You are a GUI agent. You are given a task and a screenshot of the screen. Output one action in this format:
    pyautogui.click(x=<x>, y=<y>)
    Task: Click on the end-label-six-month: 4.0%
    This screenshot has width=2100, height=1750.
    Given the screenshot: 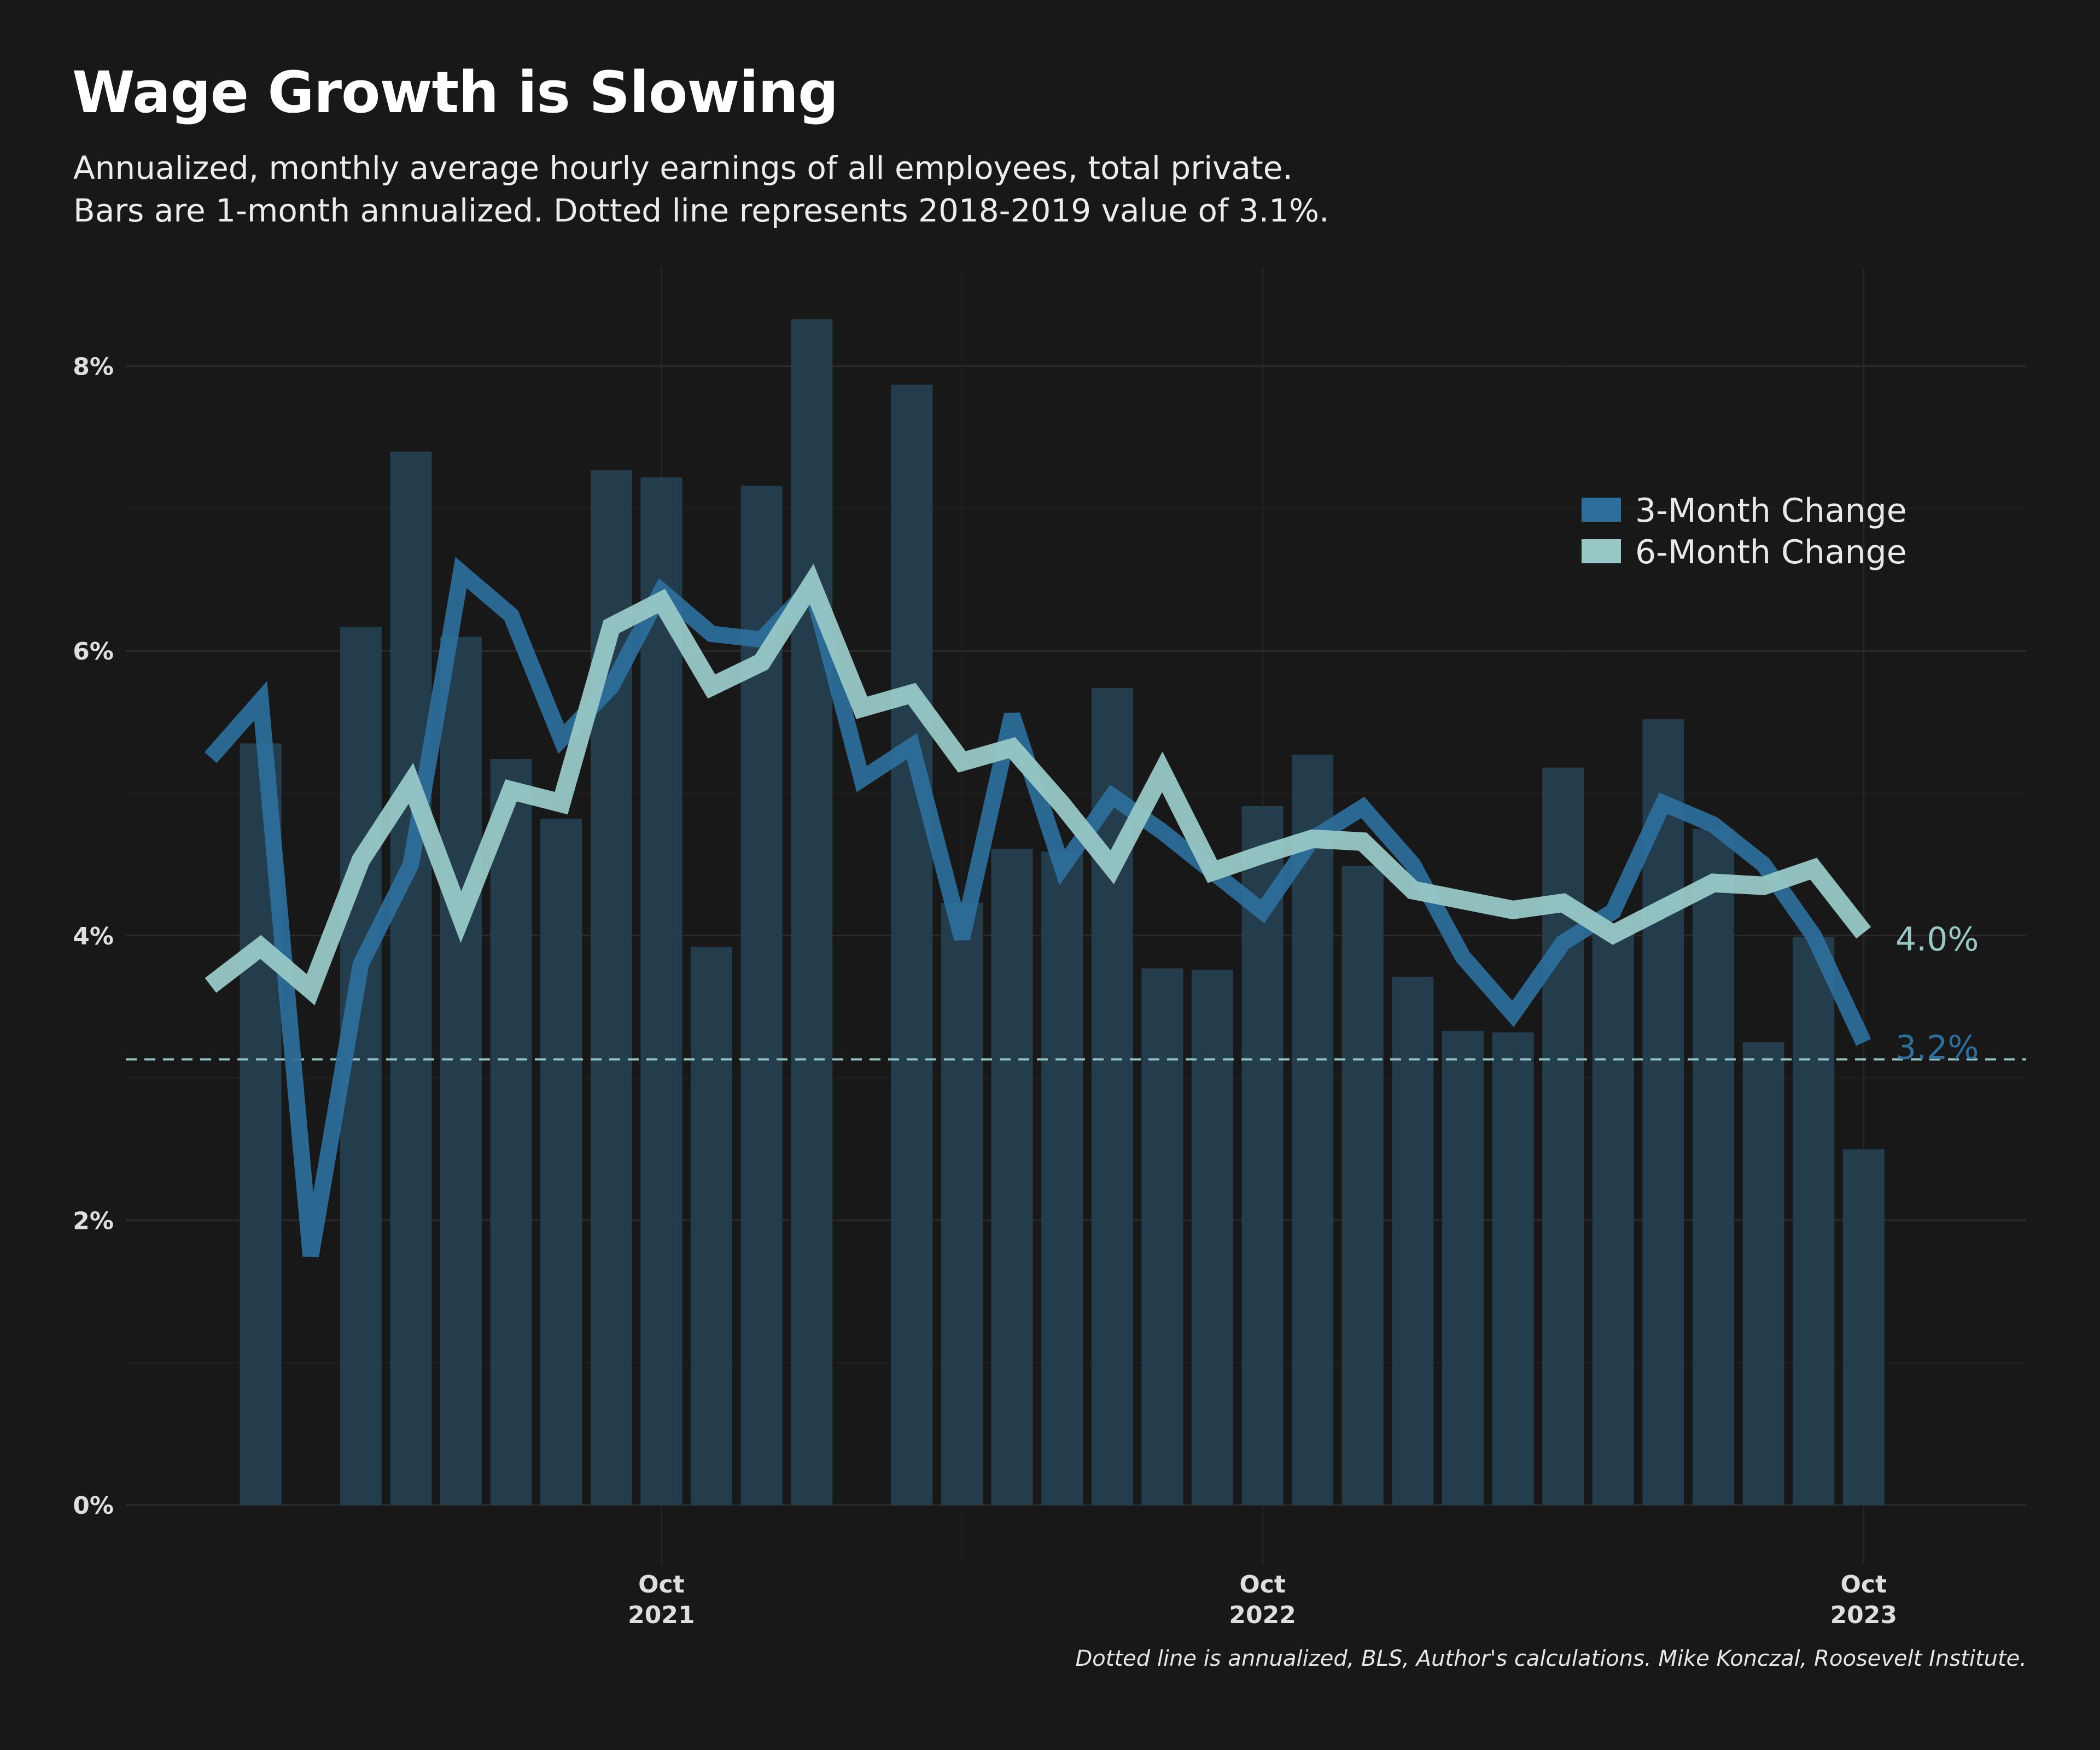 What is the action you would take?
    pyautogui.click(x=1937, y=939)
    